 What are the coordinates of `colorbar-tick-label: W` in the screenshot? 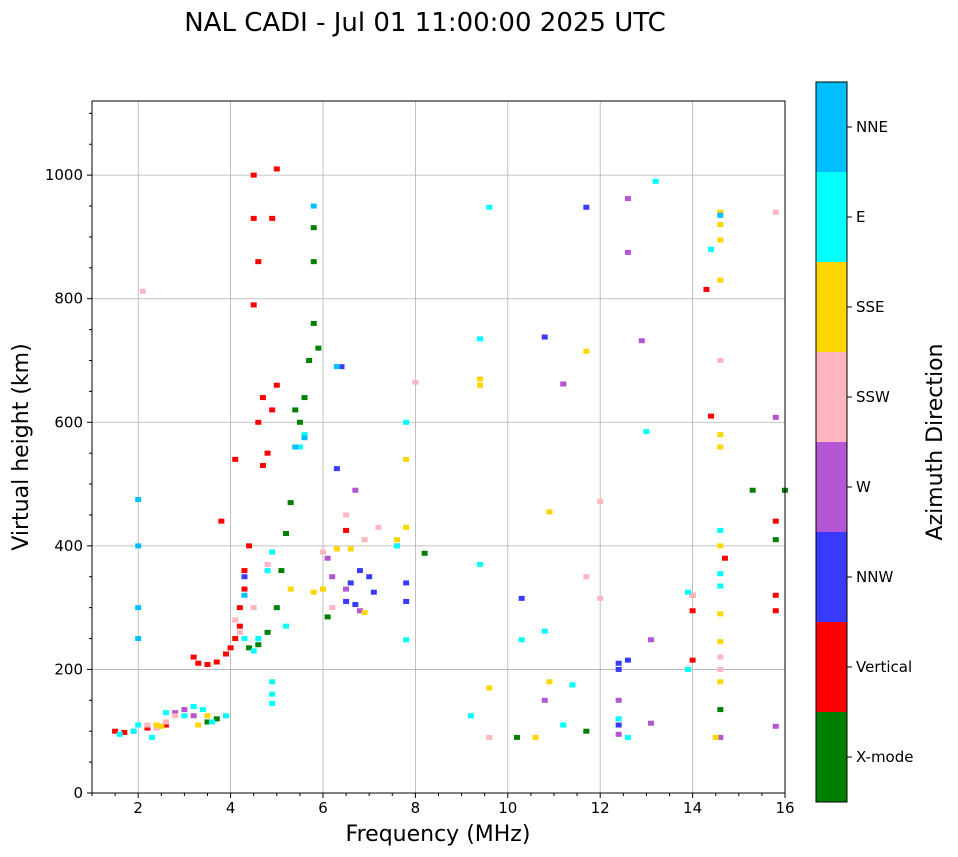 It's located at (863, 487).